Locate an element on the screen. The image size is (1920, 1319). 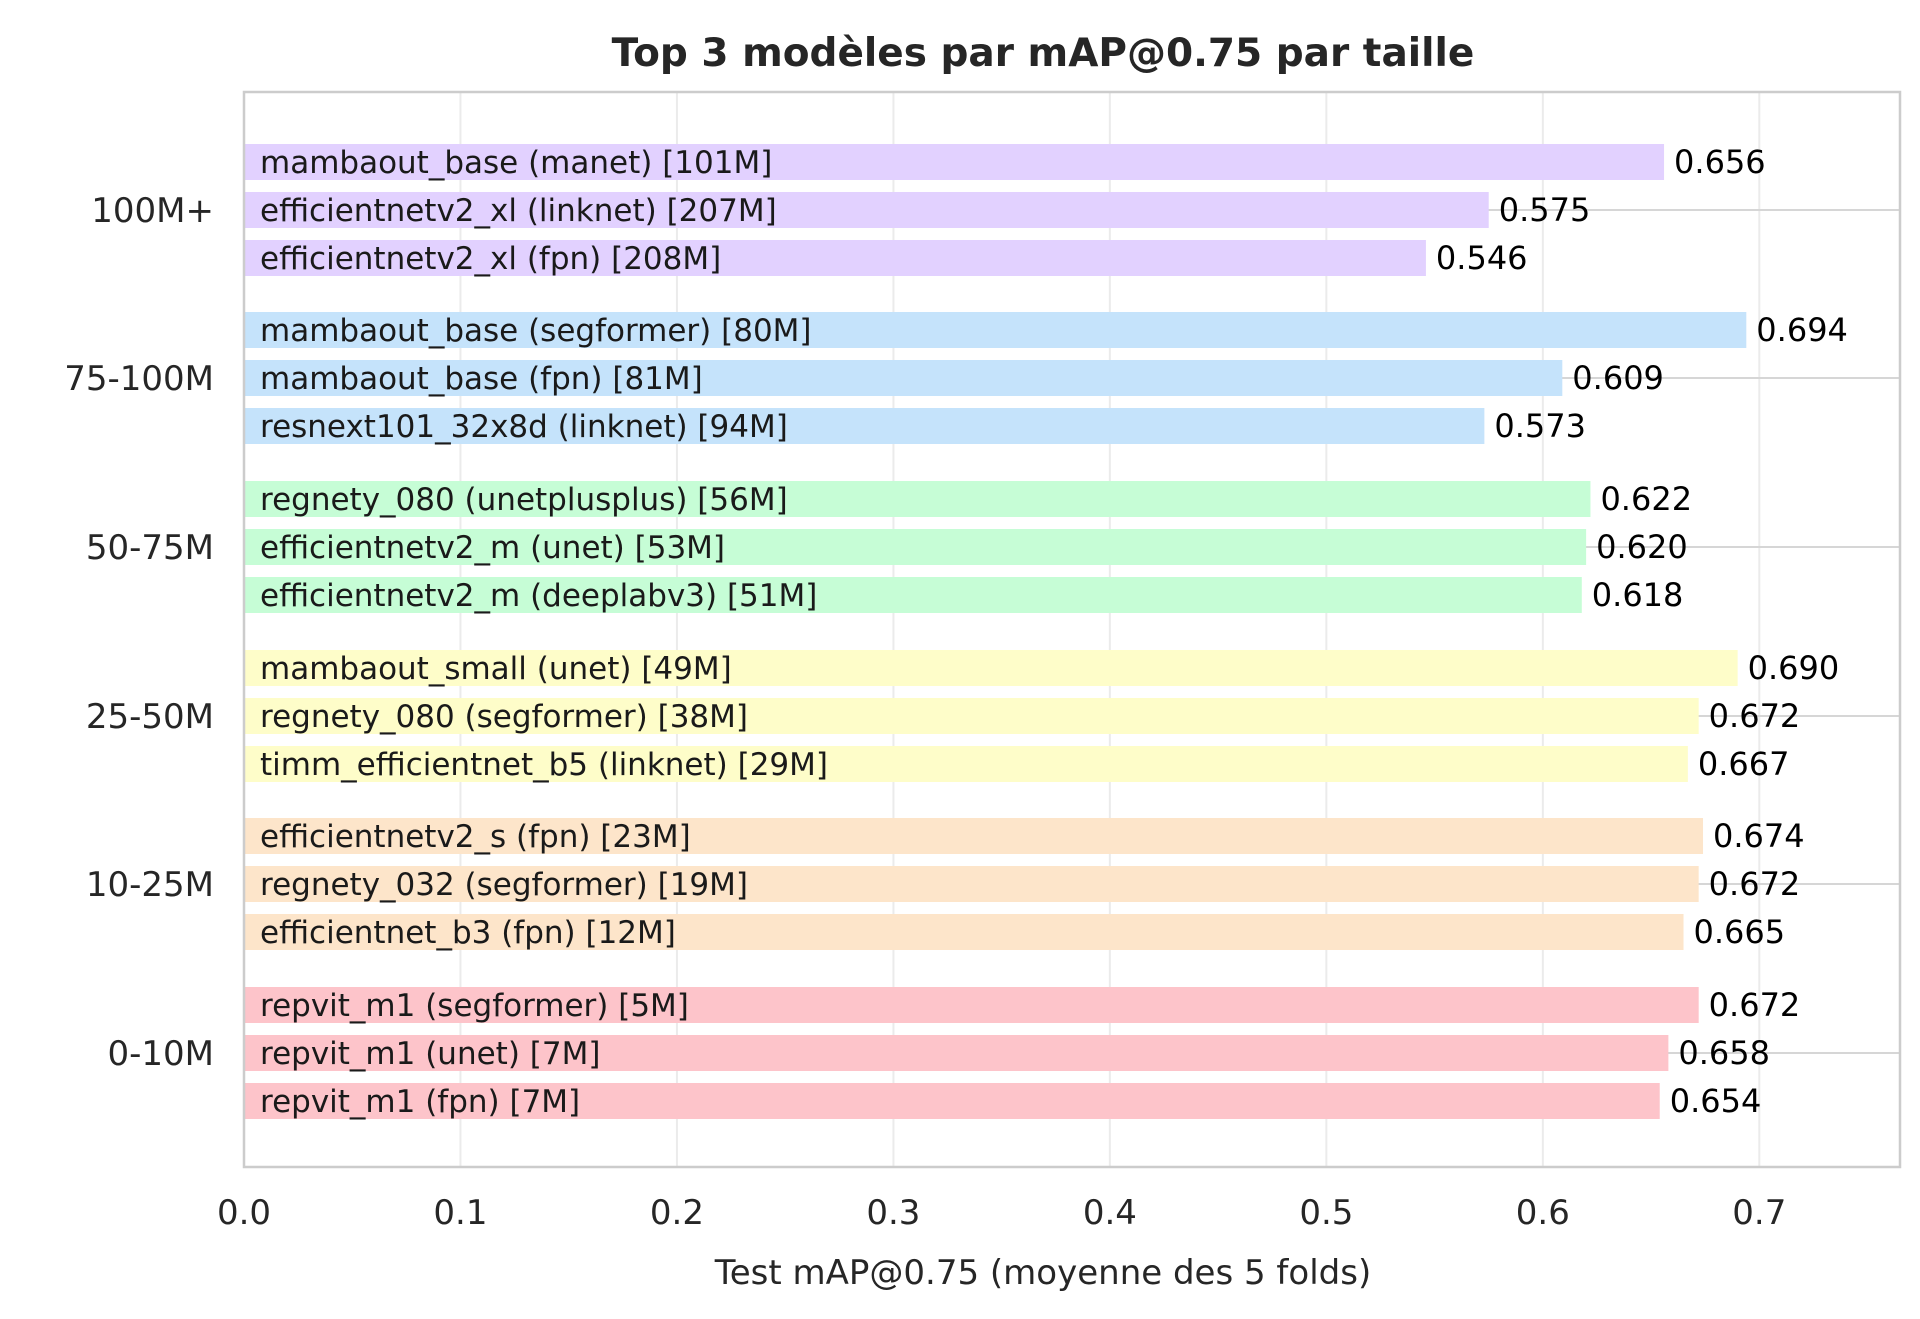
value-label: 0.667 is located at coordinates (1744, 764).